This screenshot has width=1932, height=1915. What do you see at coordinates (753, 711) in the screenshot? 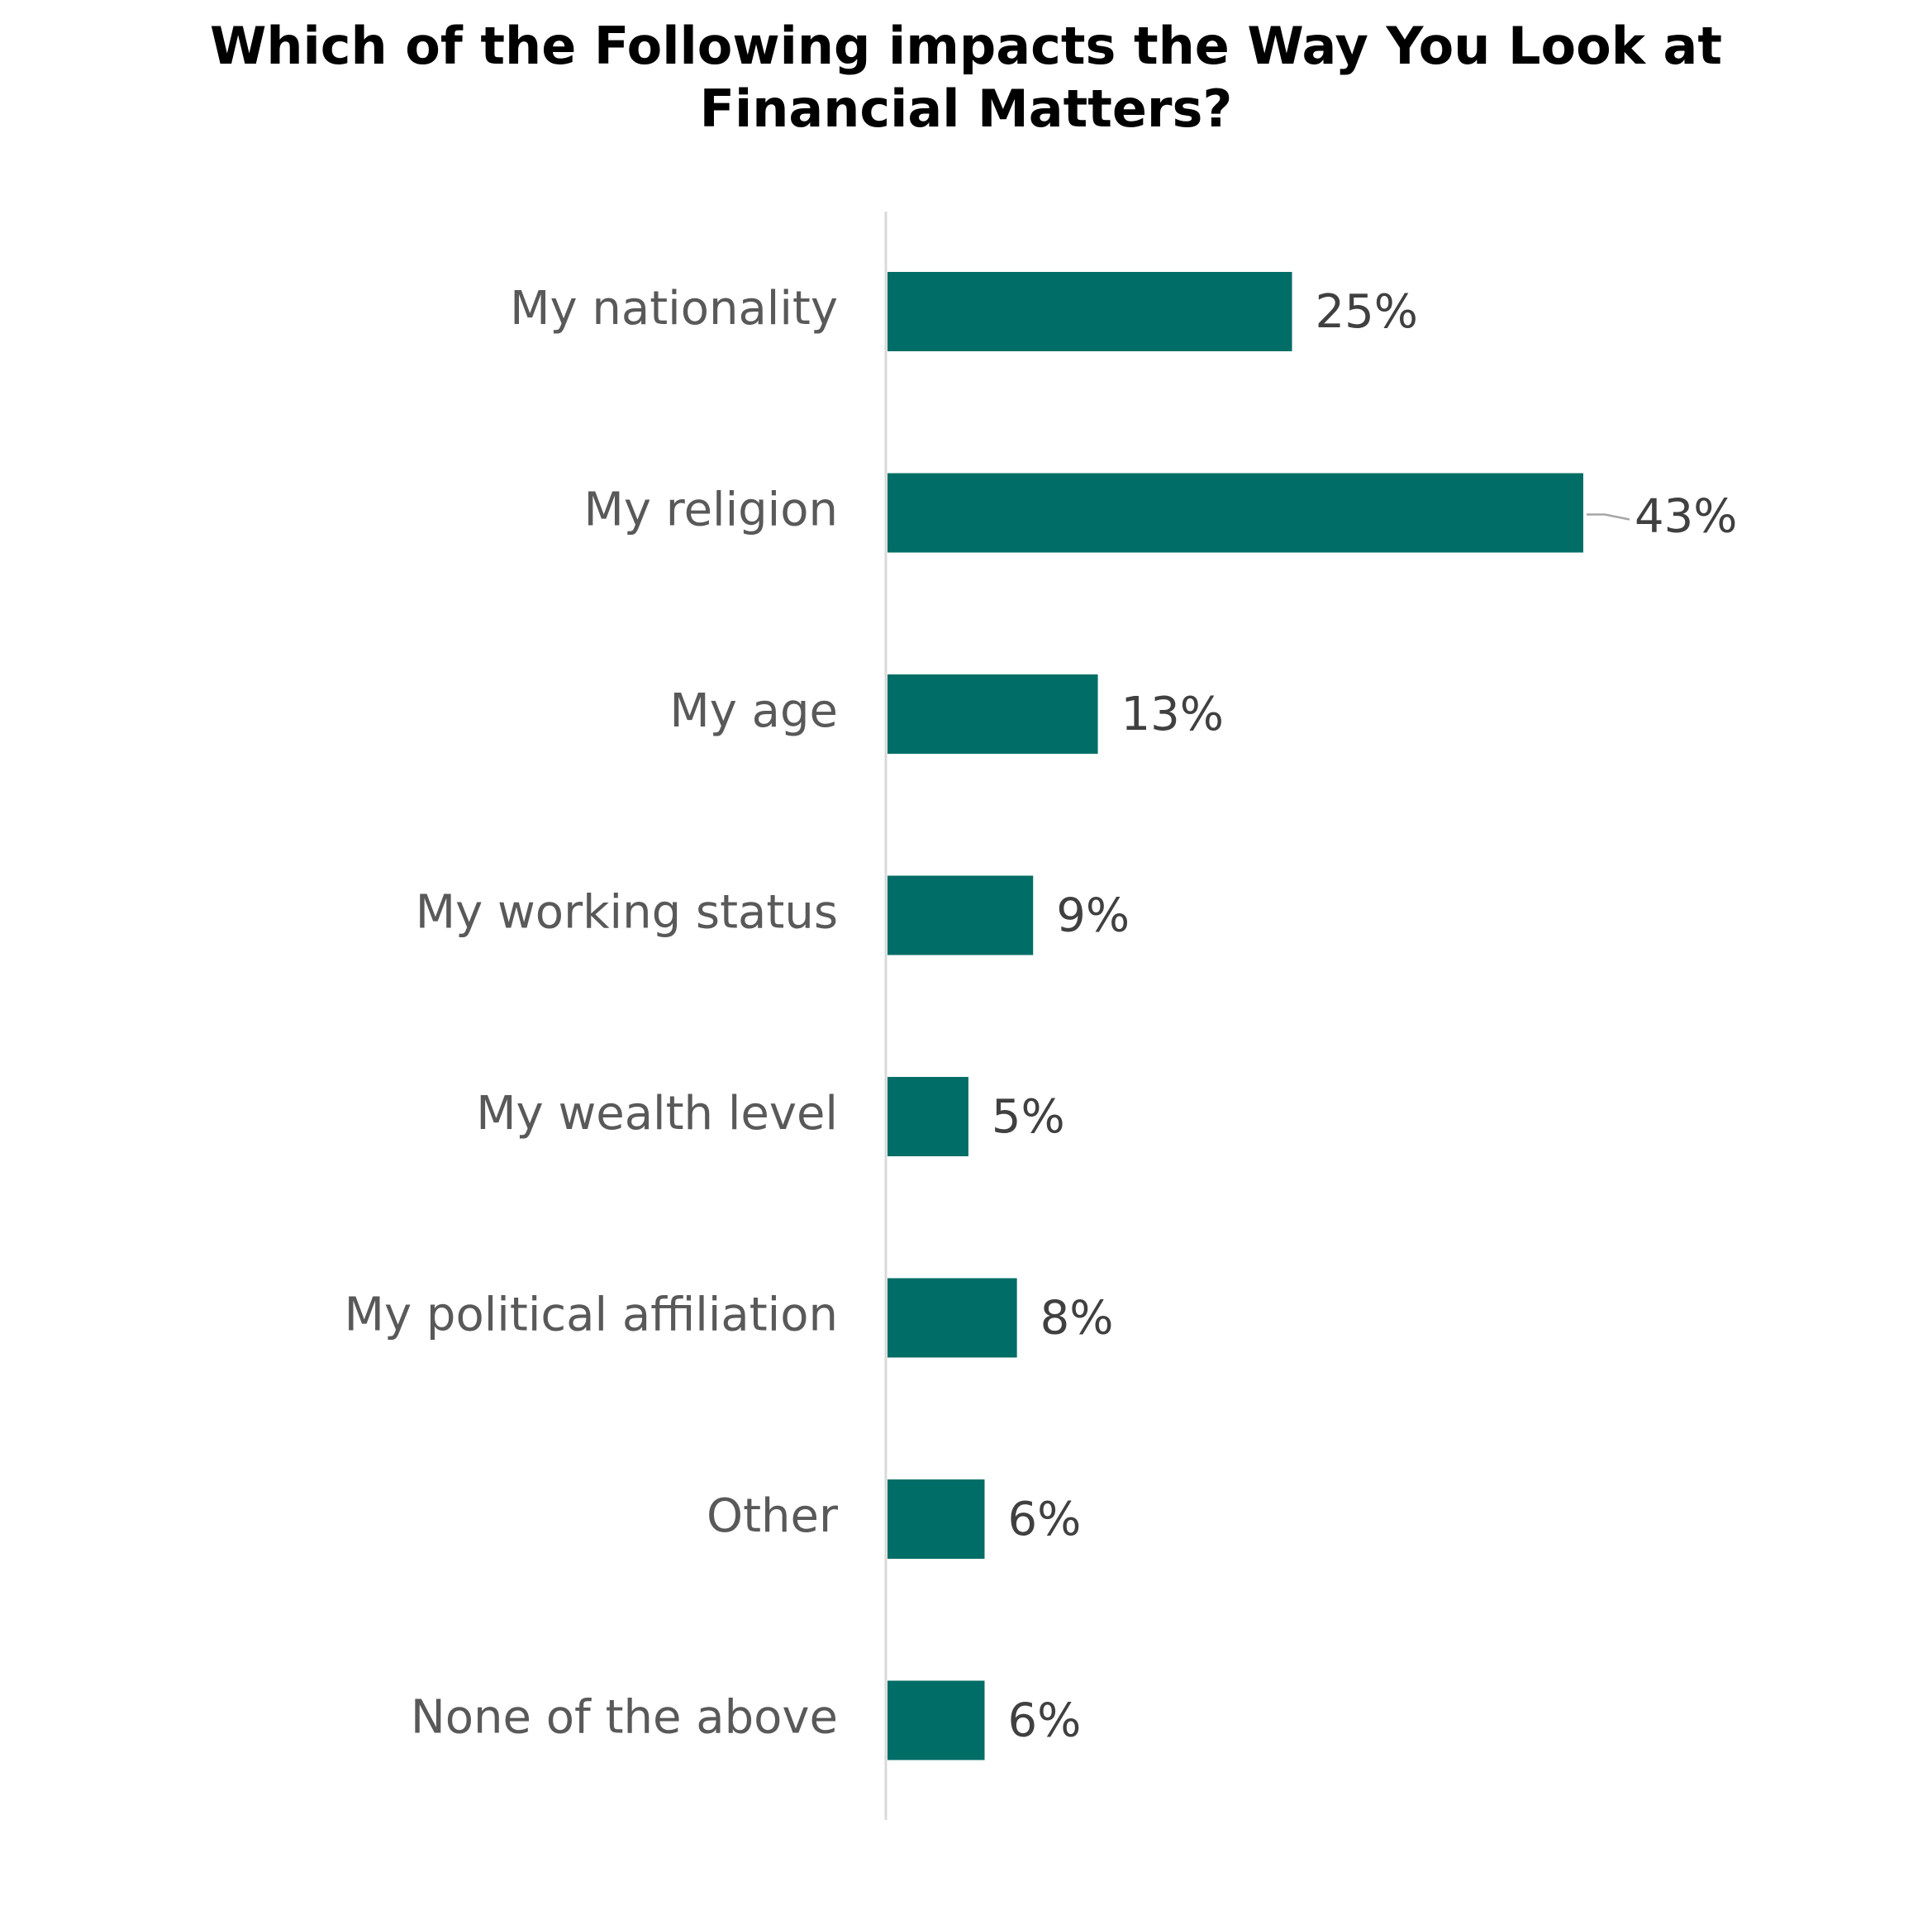
I see `category-label: My age` at bounding box center [753, 711].